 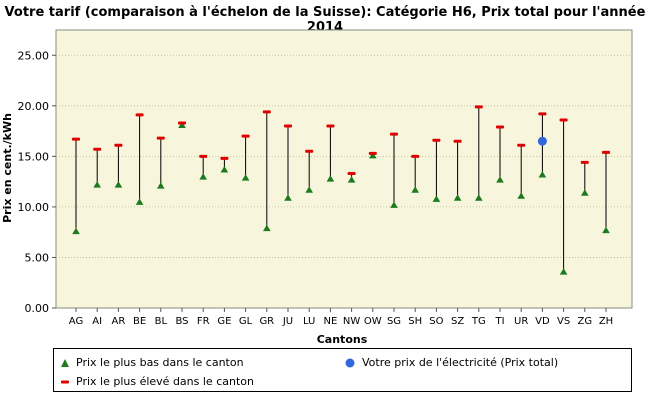 What do you see at coordinates (245, 136) in the screenshot?
I see `high-marker-gl` at bounding box center [245, 136].